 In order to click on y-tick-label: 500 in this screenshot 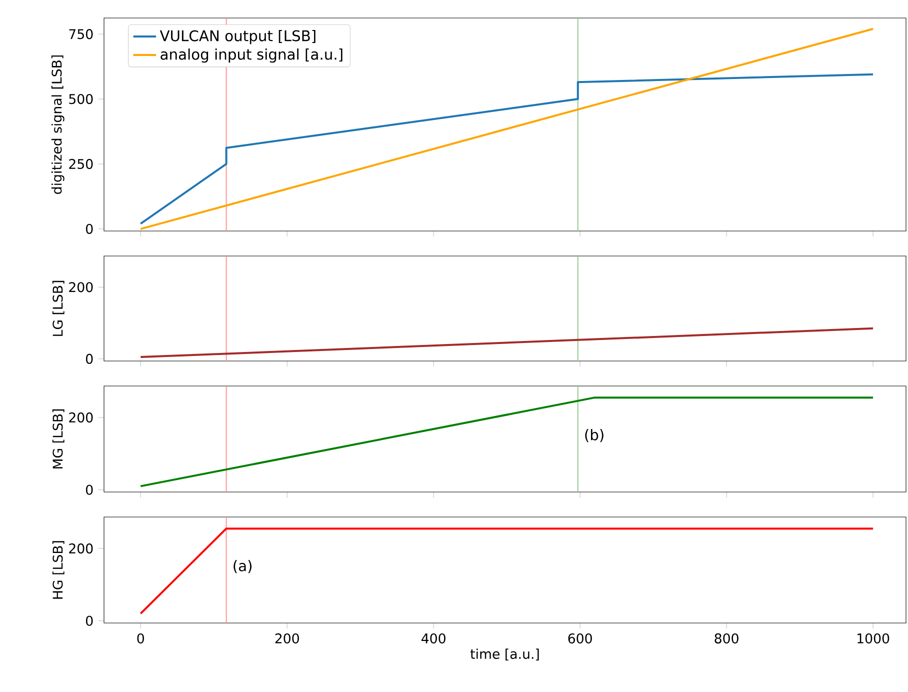, I will do `click(81, 99)`.